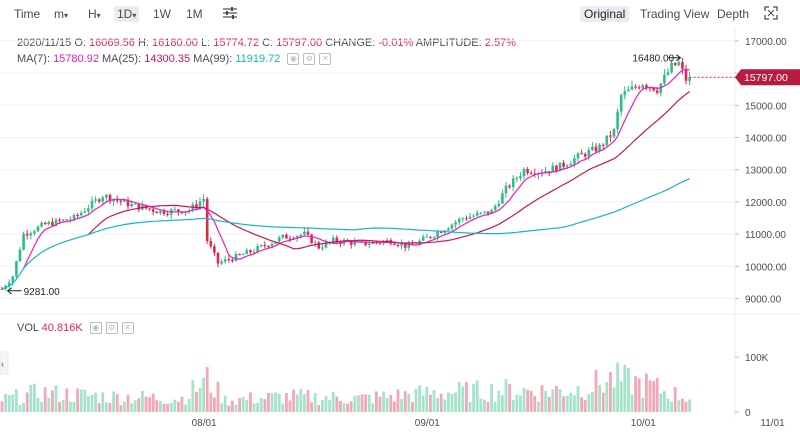 The width and height of the screenshot is (800, 439). I want to click on view-original-tab: Original, so click(605, 14).